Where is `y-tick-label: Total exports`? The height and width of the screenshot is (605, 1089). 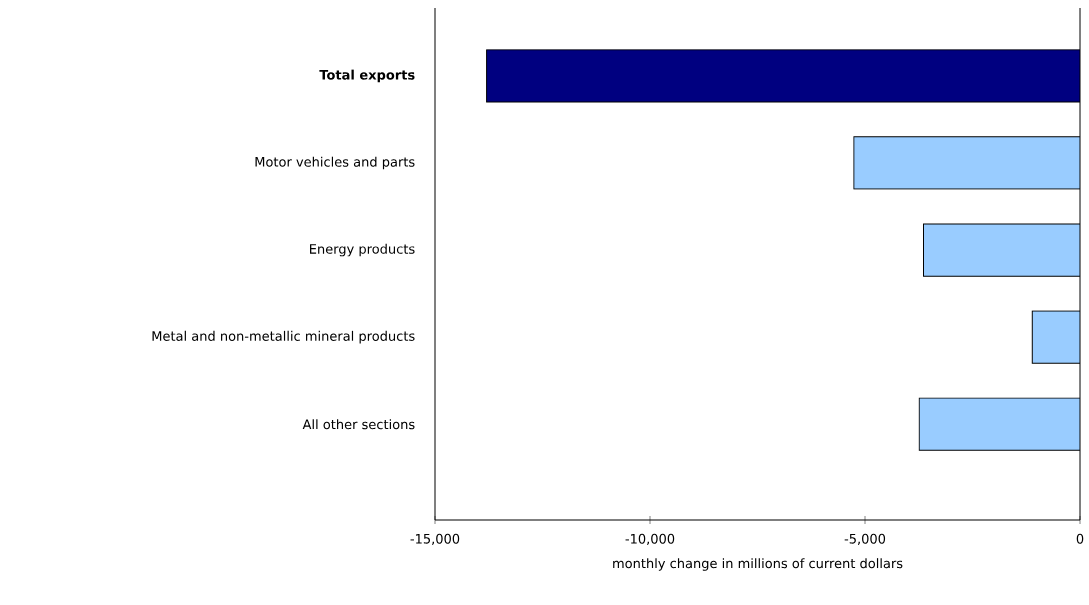 y-tick-label: Total exports is located at coordinates (367, 76).